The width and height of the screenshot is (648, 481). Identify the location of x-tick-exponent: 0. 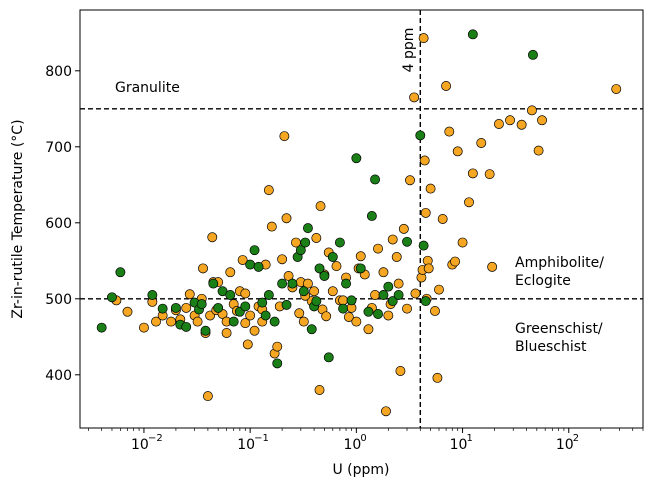
(363, 438).